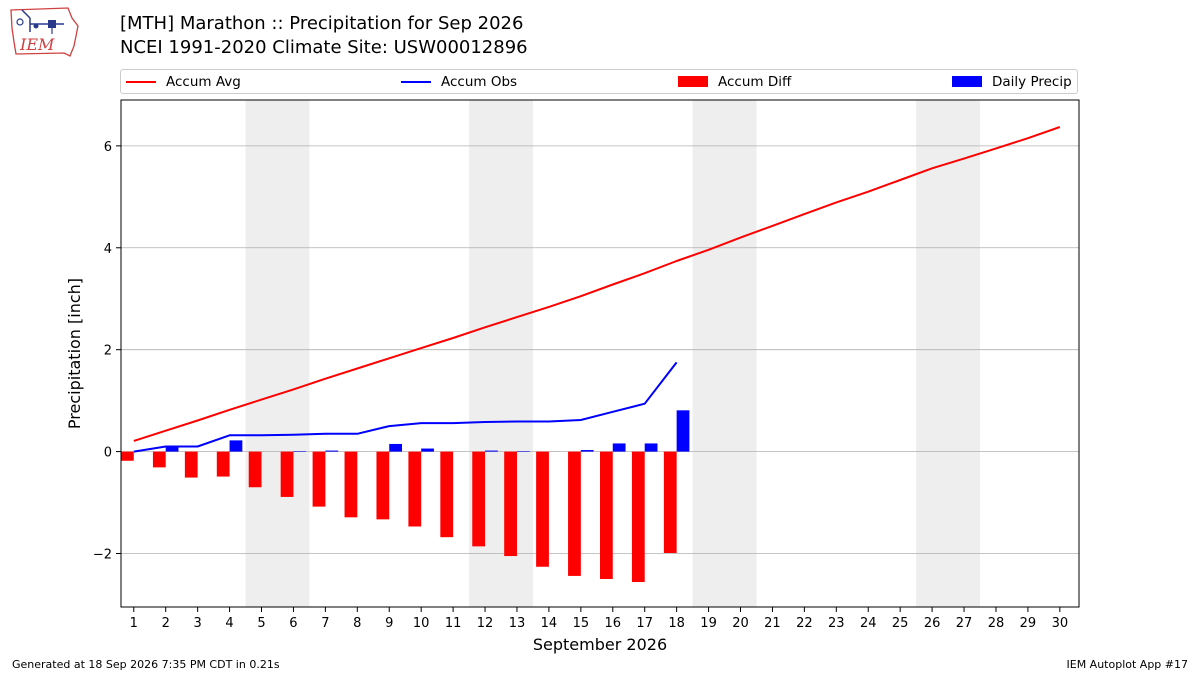 This screenshot has height=675, width=1200. I want to click on x-tick-label-19: 19, so click(708, 623).